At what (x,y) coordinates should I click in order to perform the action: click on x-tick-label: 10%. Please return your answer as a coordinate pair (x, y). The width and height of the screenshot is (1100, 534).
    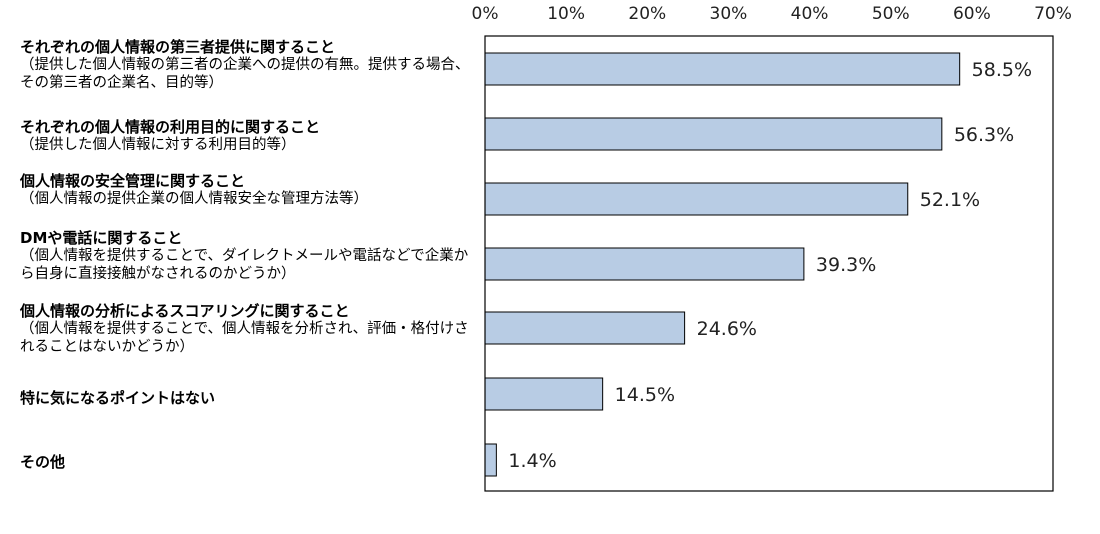
    Looking at the image, I should click on (566, 14).